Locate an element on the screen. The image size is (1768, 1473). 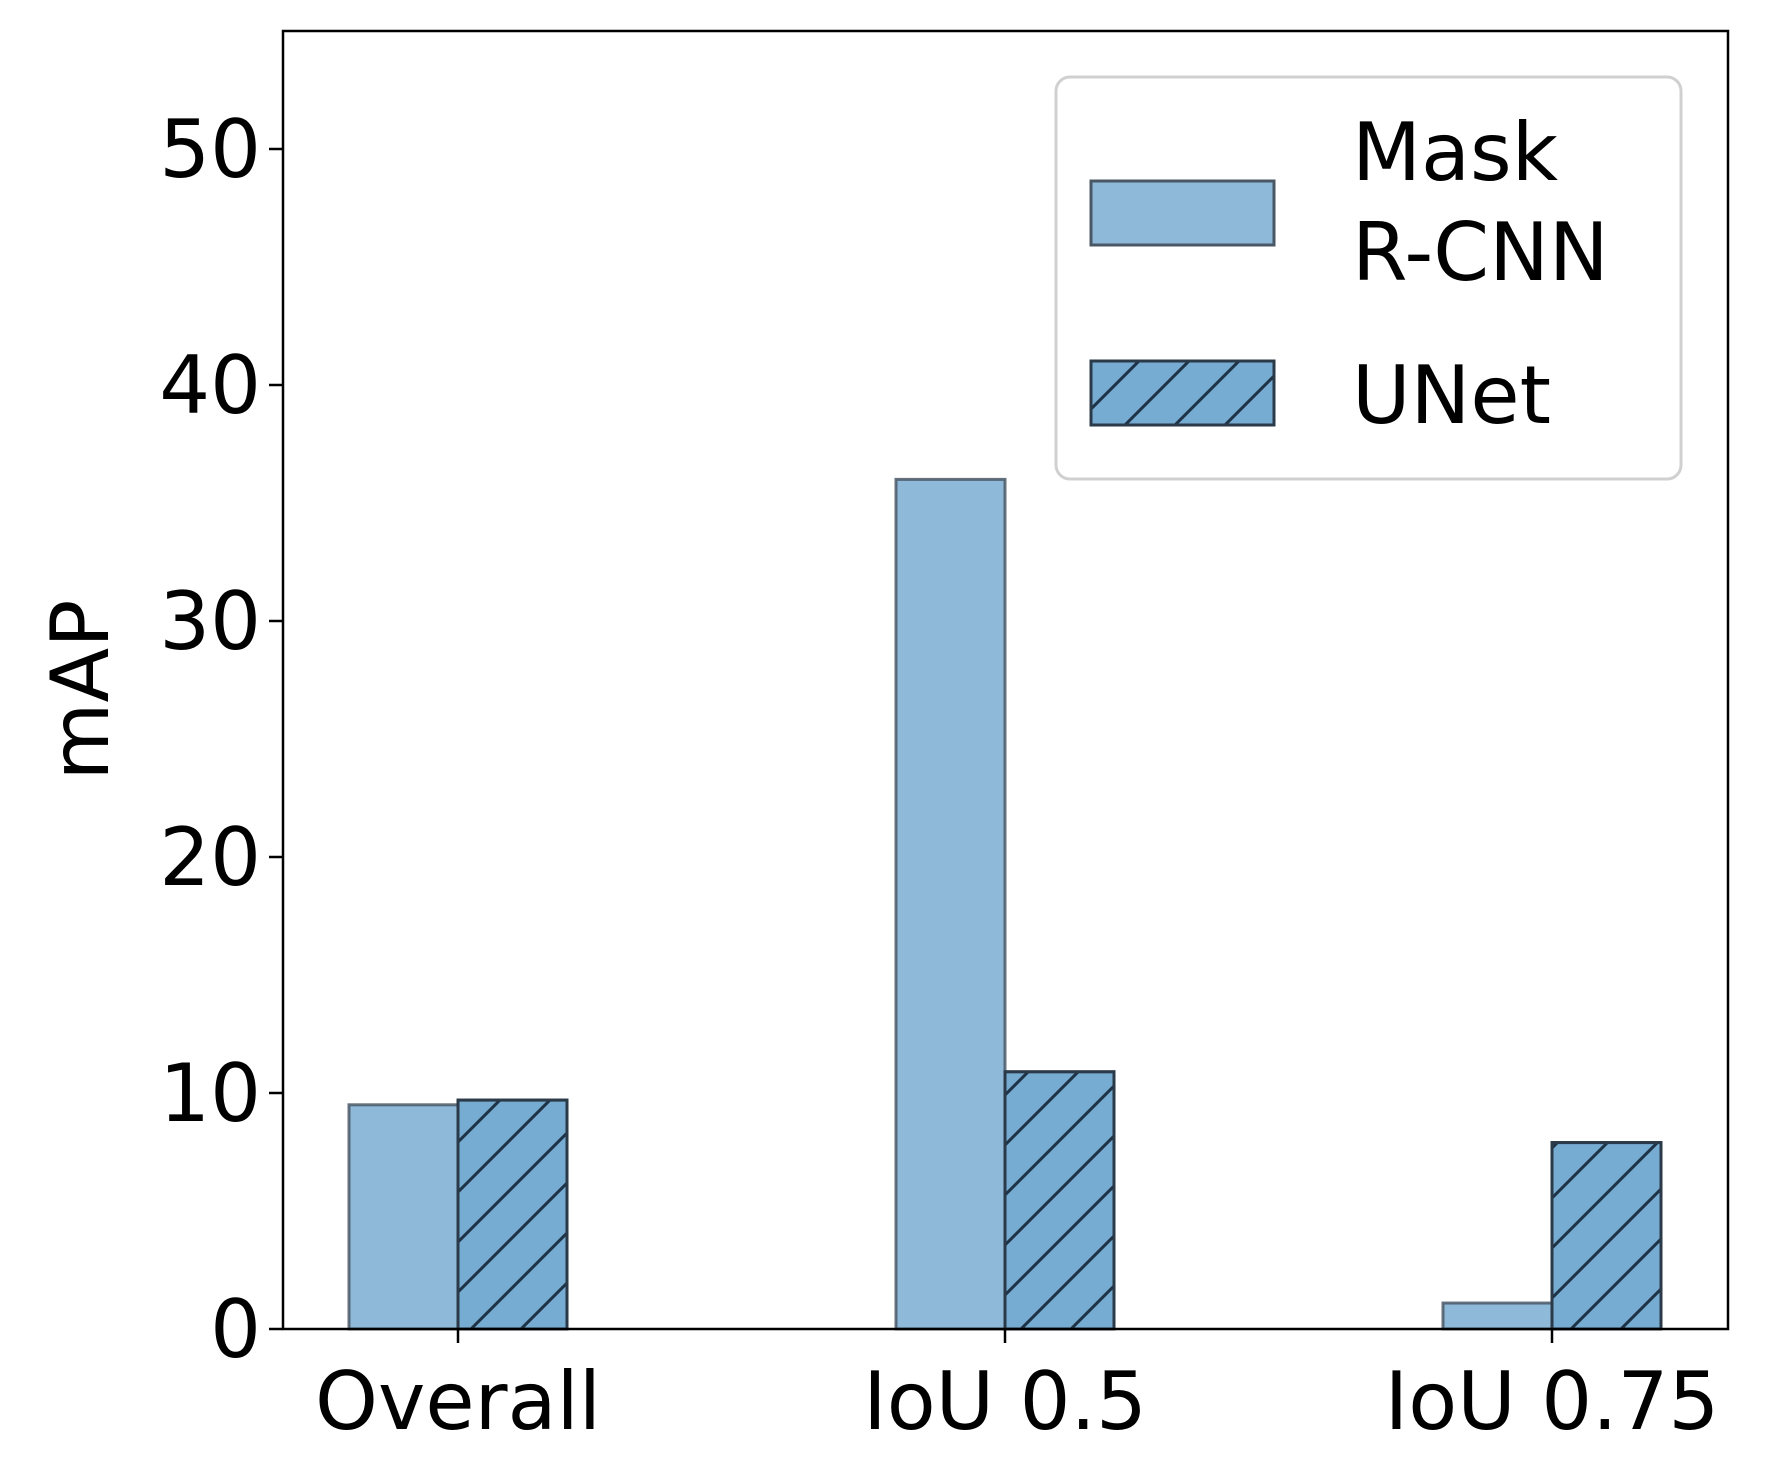
y-tick-label: 20 is located at coordinates (210, 857).